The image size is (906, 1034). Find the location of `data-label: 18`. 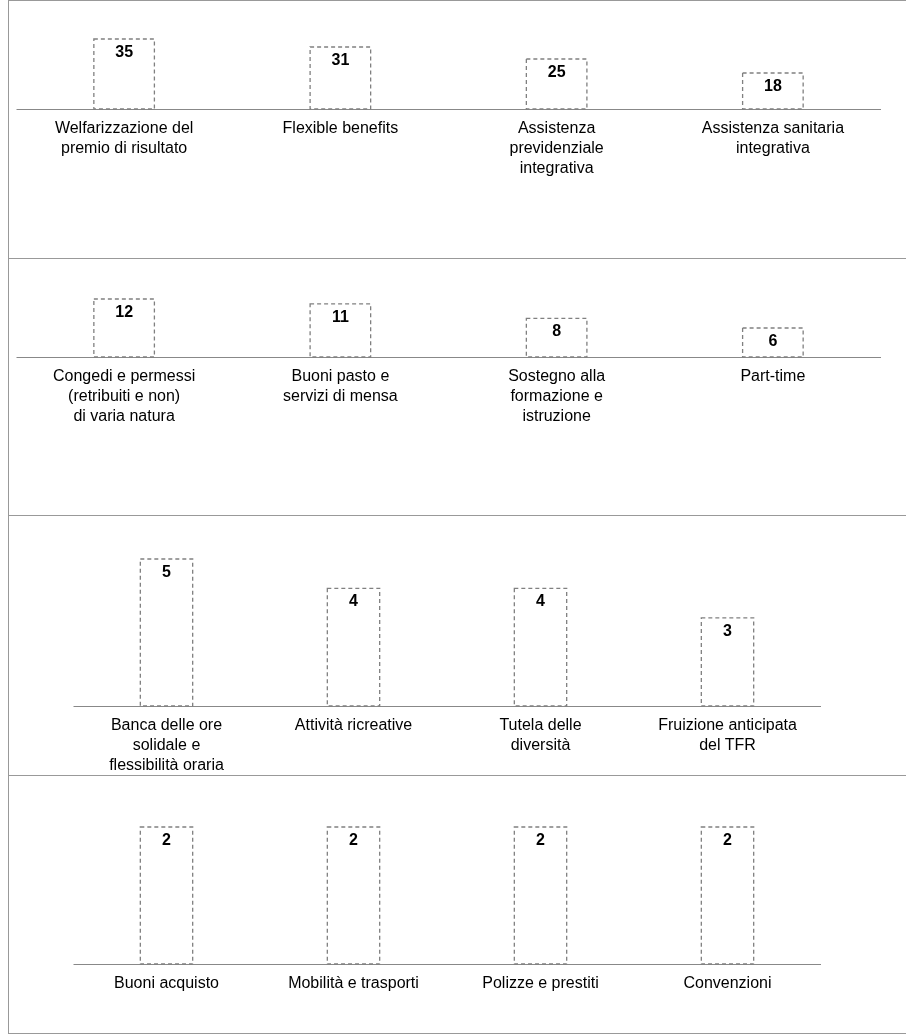

data-label: 18 is located at coordinates (772, 85).